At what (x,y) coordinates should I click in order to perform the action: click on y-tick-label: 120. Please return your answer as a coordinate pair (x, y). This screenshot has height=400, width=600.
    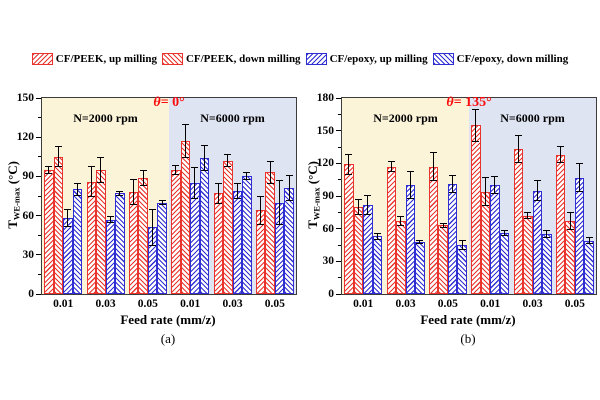
    Looking at the image, I should click on (25, 137).